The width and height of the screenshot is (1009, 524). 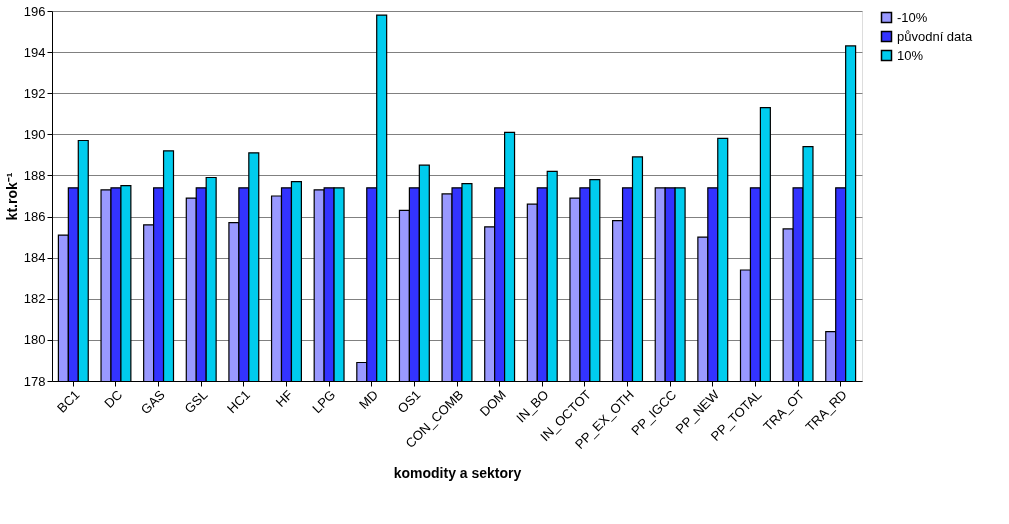 I want to click on y-tick-label: 190, so click(x=34, y=134).